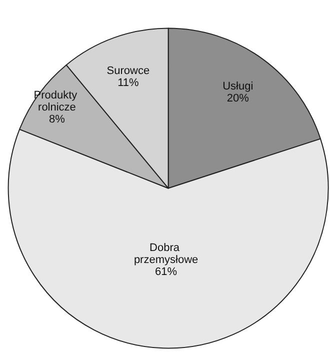 The height and width of the screenshot is (362, 330). Describe the element at coordinates (57, 119) in the screenshot. I see `data-label: 8%` at that location.